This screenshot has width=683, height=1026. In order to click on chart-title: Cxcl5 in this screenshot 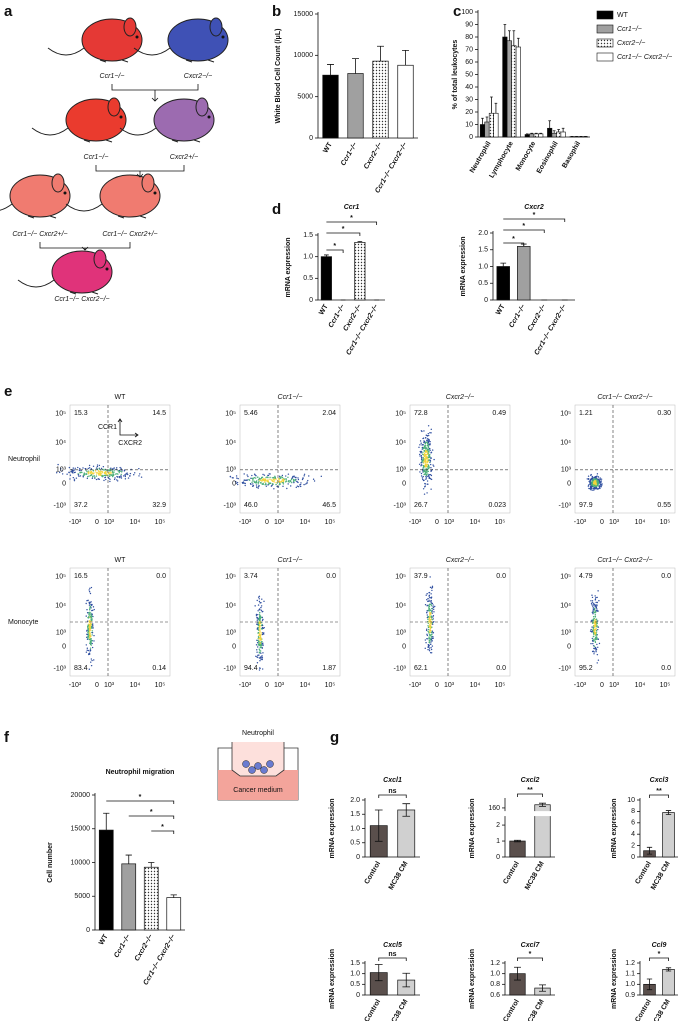, I will do `click(392, 945)`.